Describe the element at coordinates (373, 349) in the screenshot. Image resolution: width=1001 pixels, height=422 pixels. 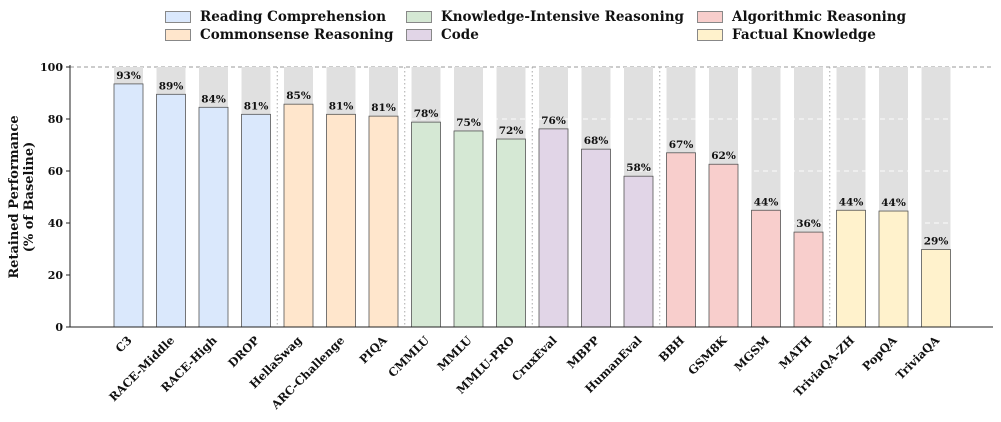
I see `x-tick-label: PIQA` at that location.